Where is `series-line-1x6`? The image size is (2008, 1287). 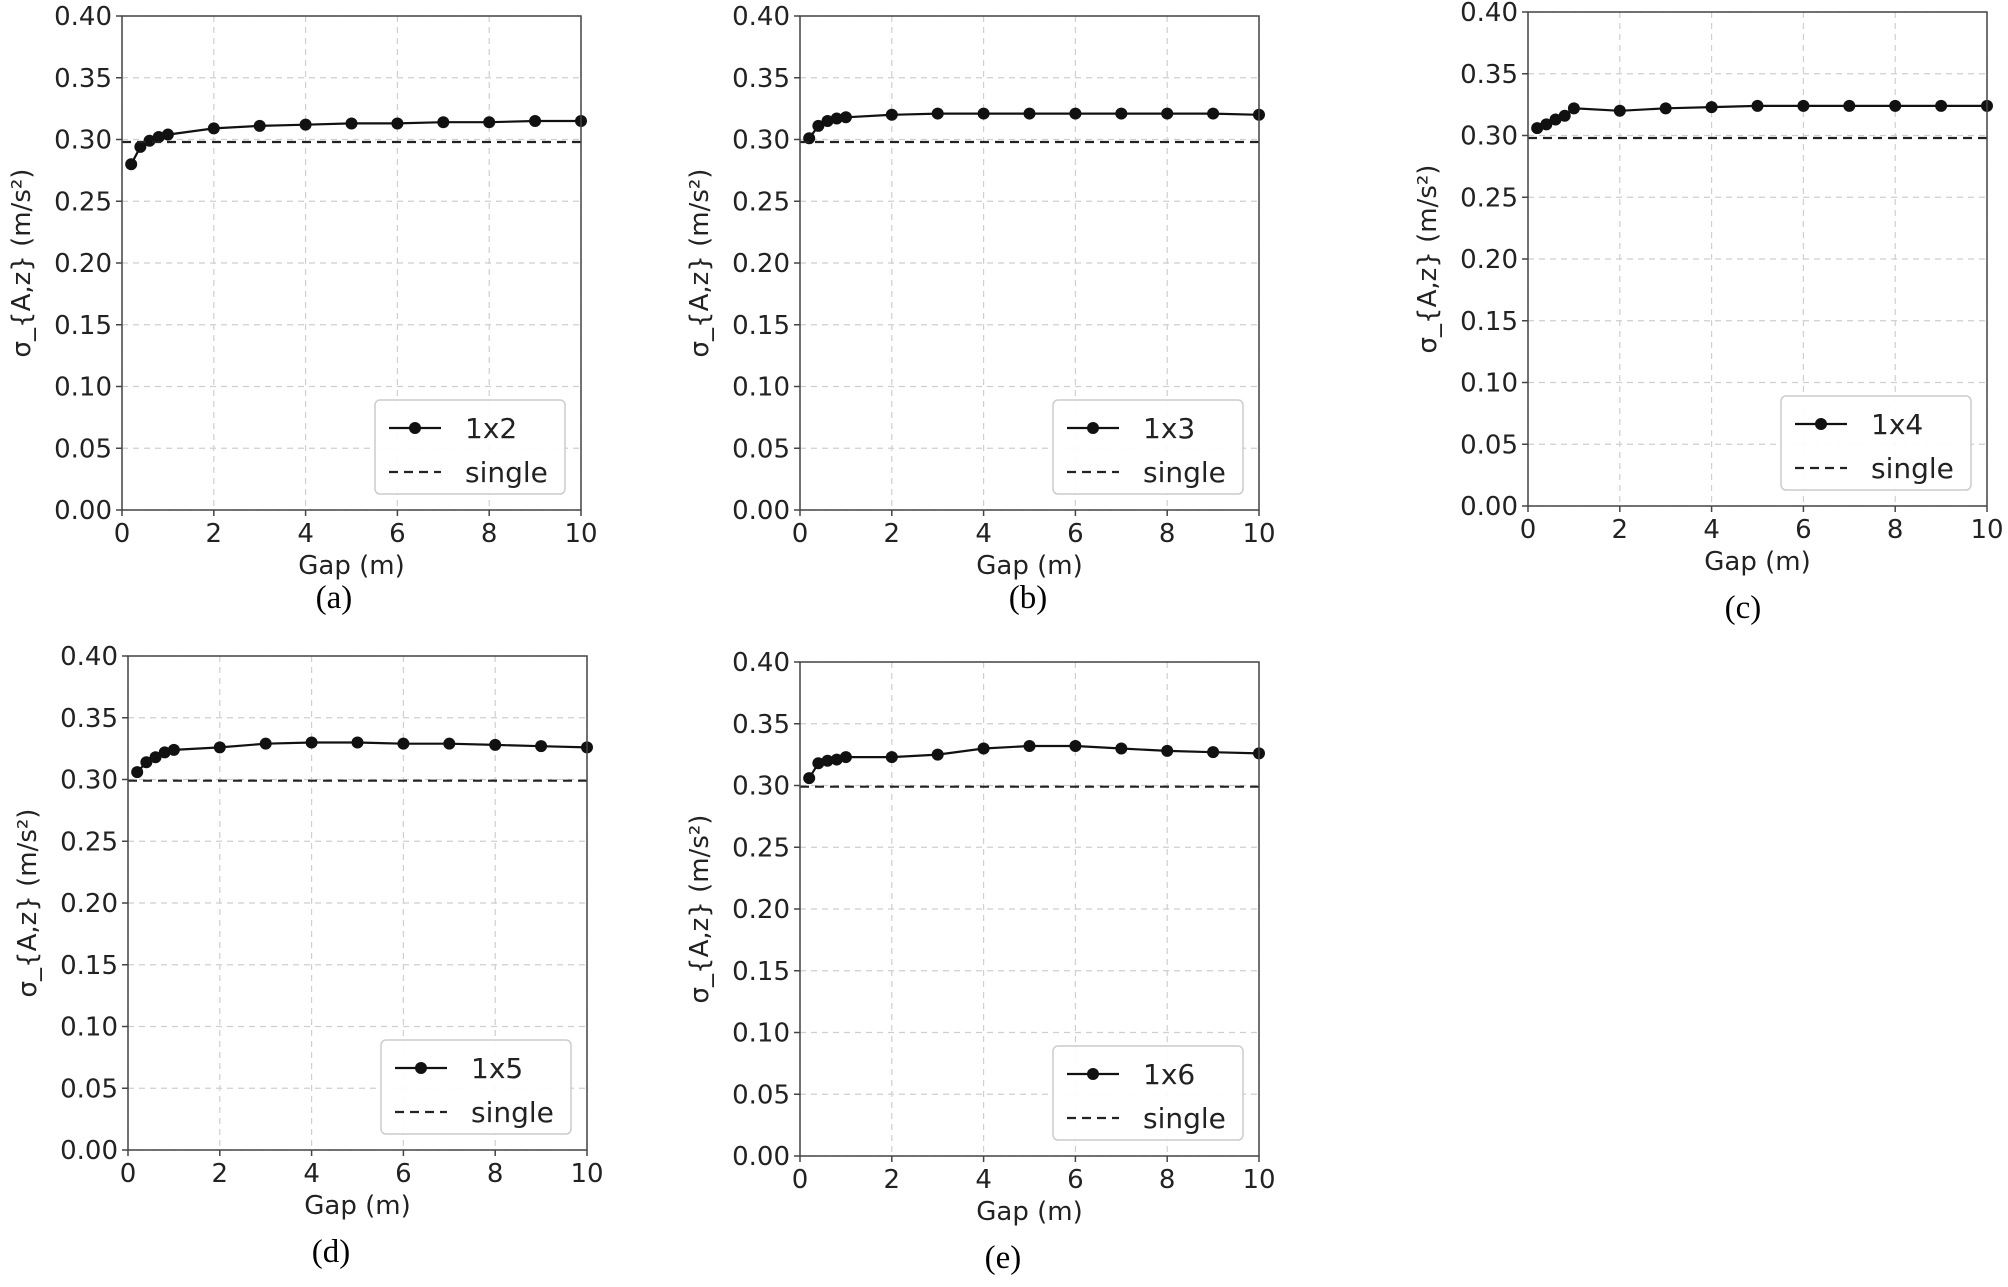 series-line-1x6 is located at coordinates (1034, 761).